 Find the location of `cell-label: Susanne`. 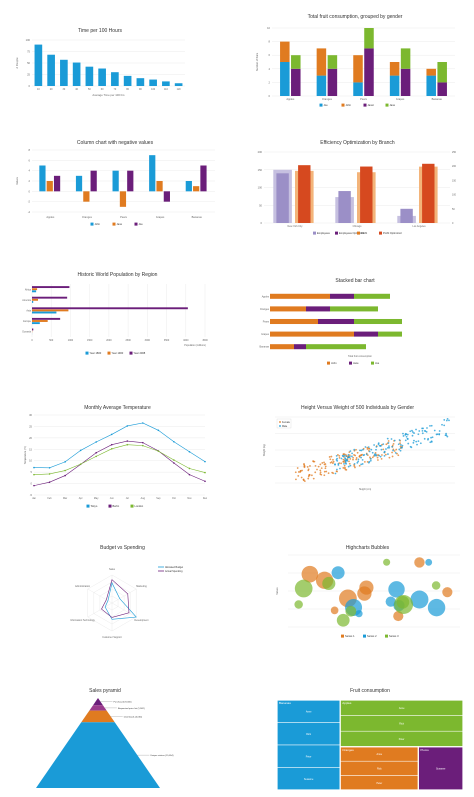

cell-label: Susanne is located at coordinates (441, 768).